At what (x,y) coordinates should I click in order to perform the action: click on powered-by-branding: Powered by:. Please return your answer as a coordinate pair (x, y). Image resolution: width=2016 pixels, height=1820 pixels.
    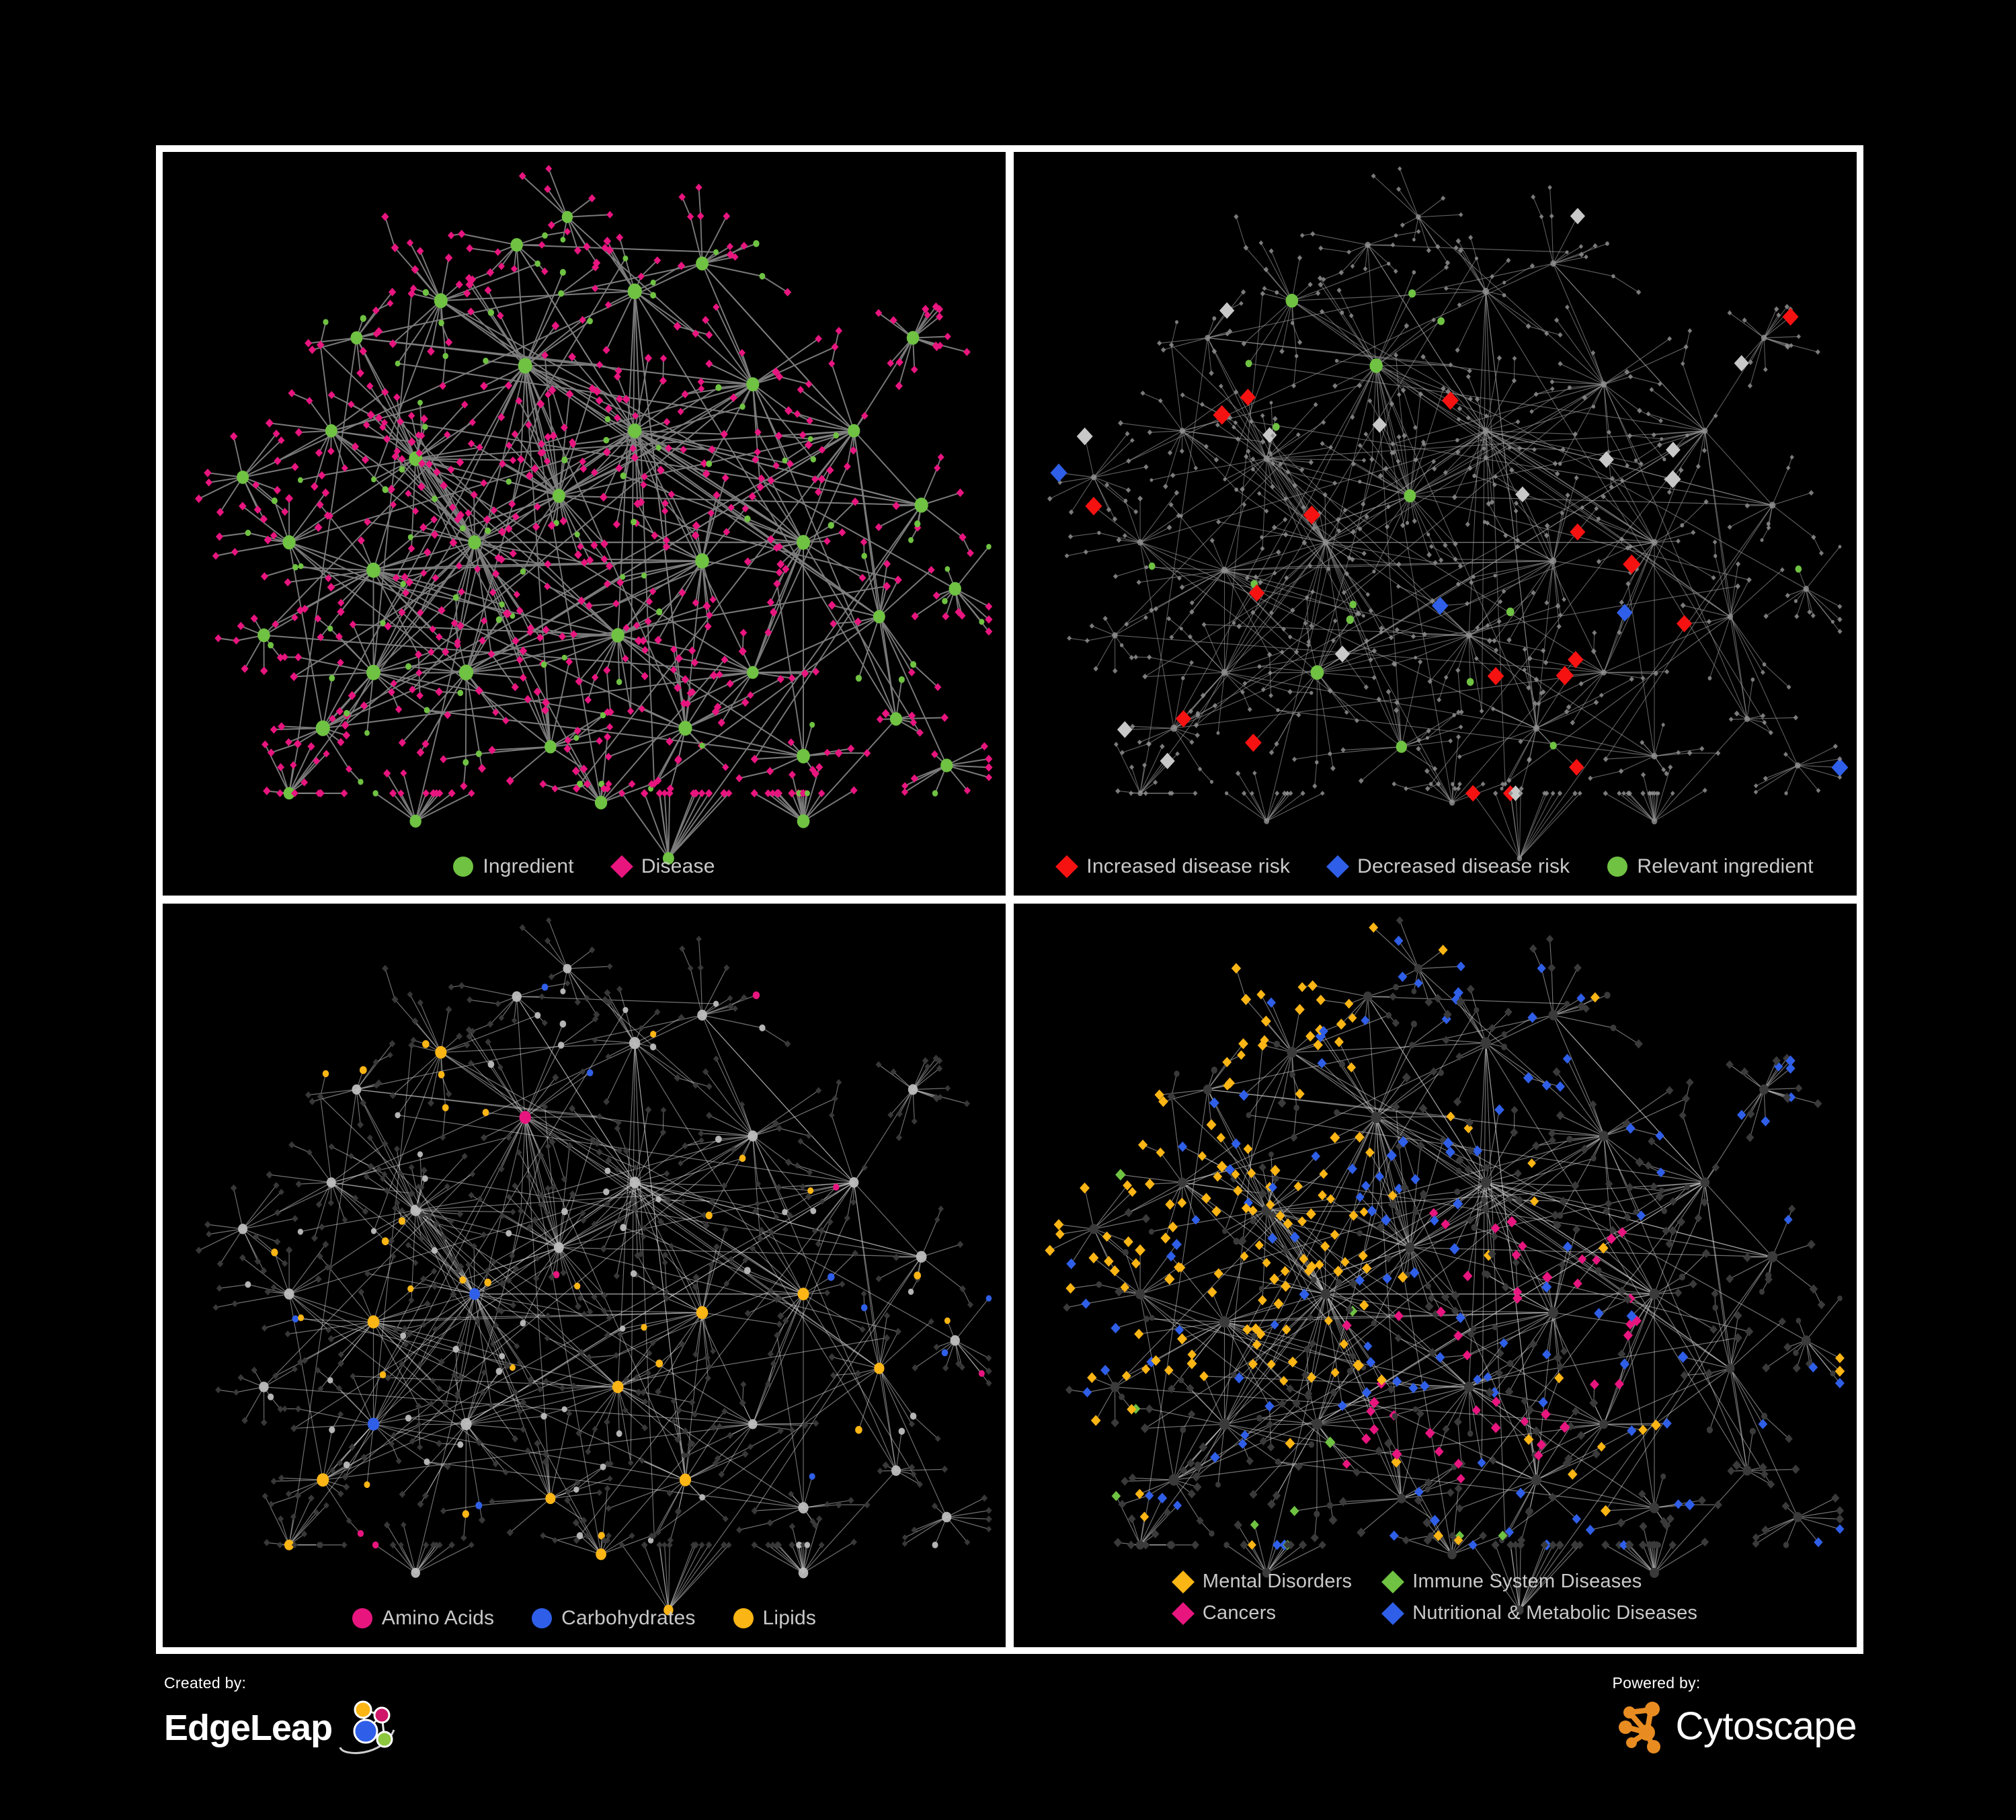
    Looking at the image, I should click on (1734, 1715).